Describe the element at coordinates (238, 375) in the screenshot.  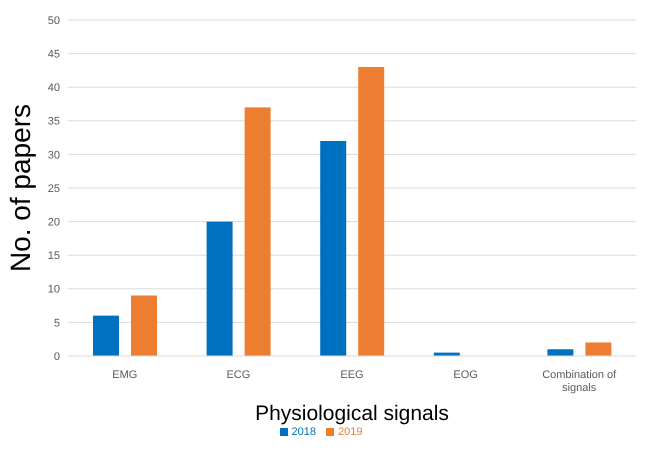
I see `x-tick-label: ECG` at that location.